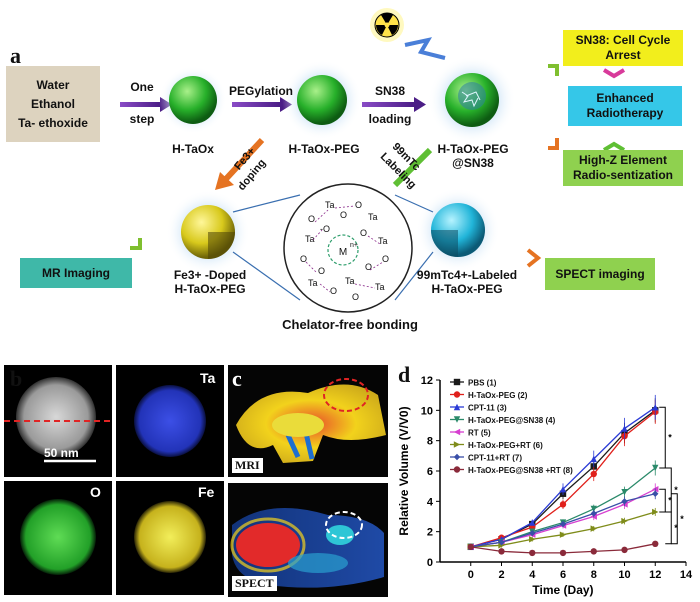 The image size is (700, 602). What do you see at coordinates (343, 252) in the screenshot?
I see `svg-text: M` at bounding box center [343, 252].